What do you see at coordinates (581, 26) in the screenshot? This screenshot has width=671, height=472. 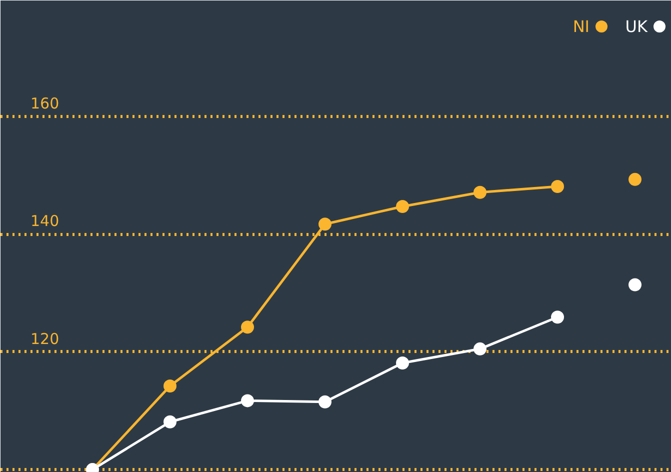 I see `legend-label: NI` at bounding box center [581, 26].